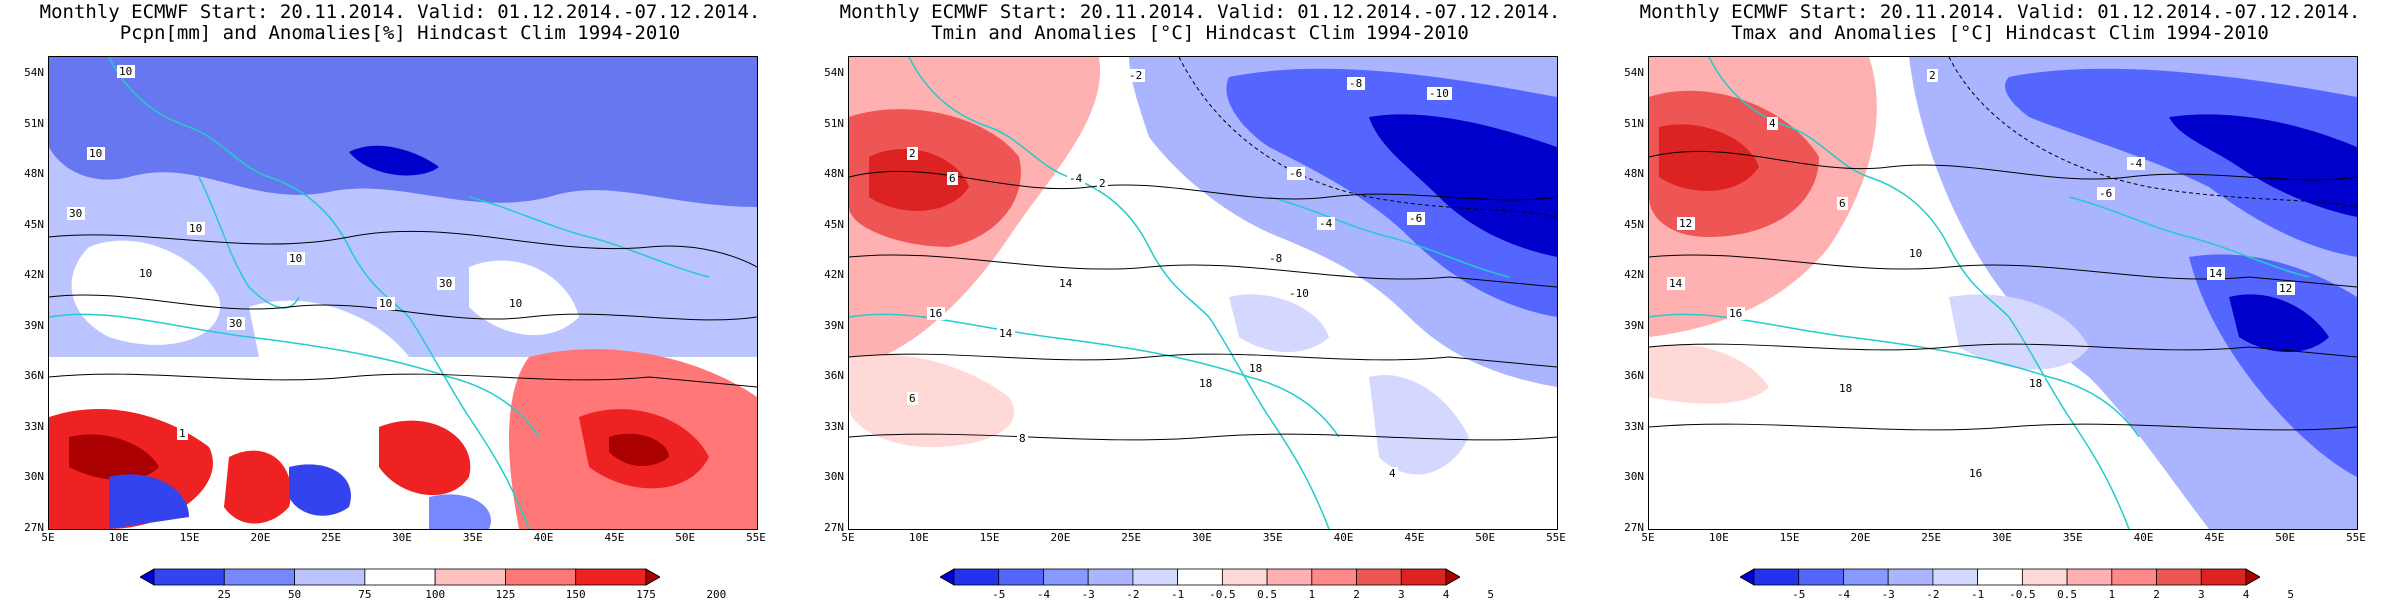 Image resolution: width=2400 pixels, height=601 pixels. Describe the element at coordinates (1135, 75) in the screenshot. I see `contour-label: -2` at that location.